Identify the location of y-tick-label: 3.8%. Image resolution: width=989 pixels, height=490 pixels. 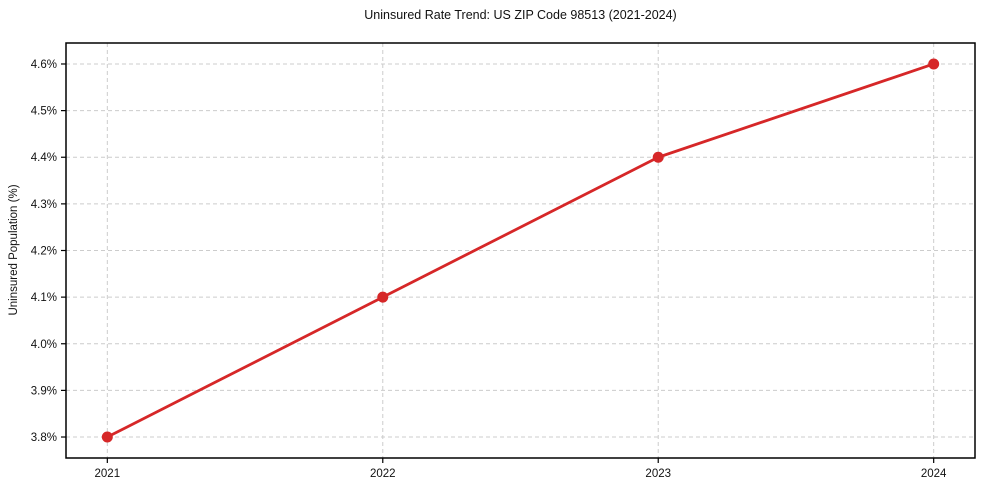
(44, 438).